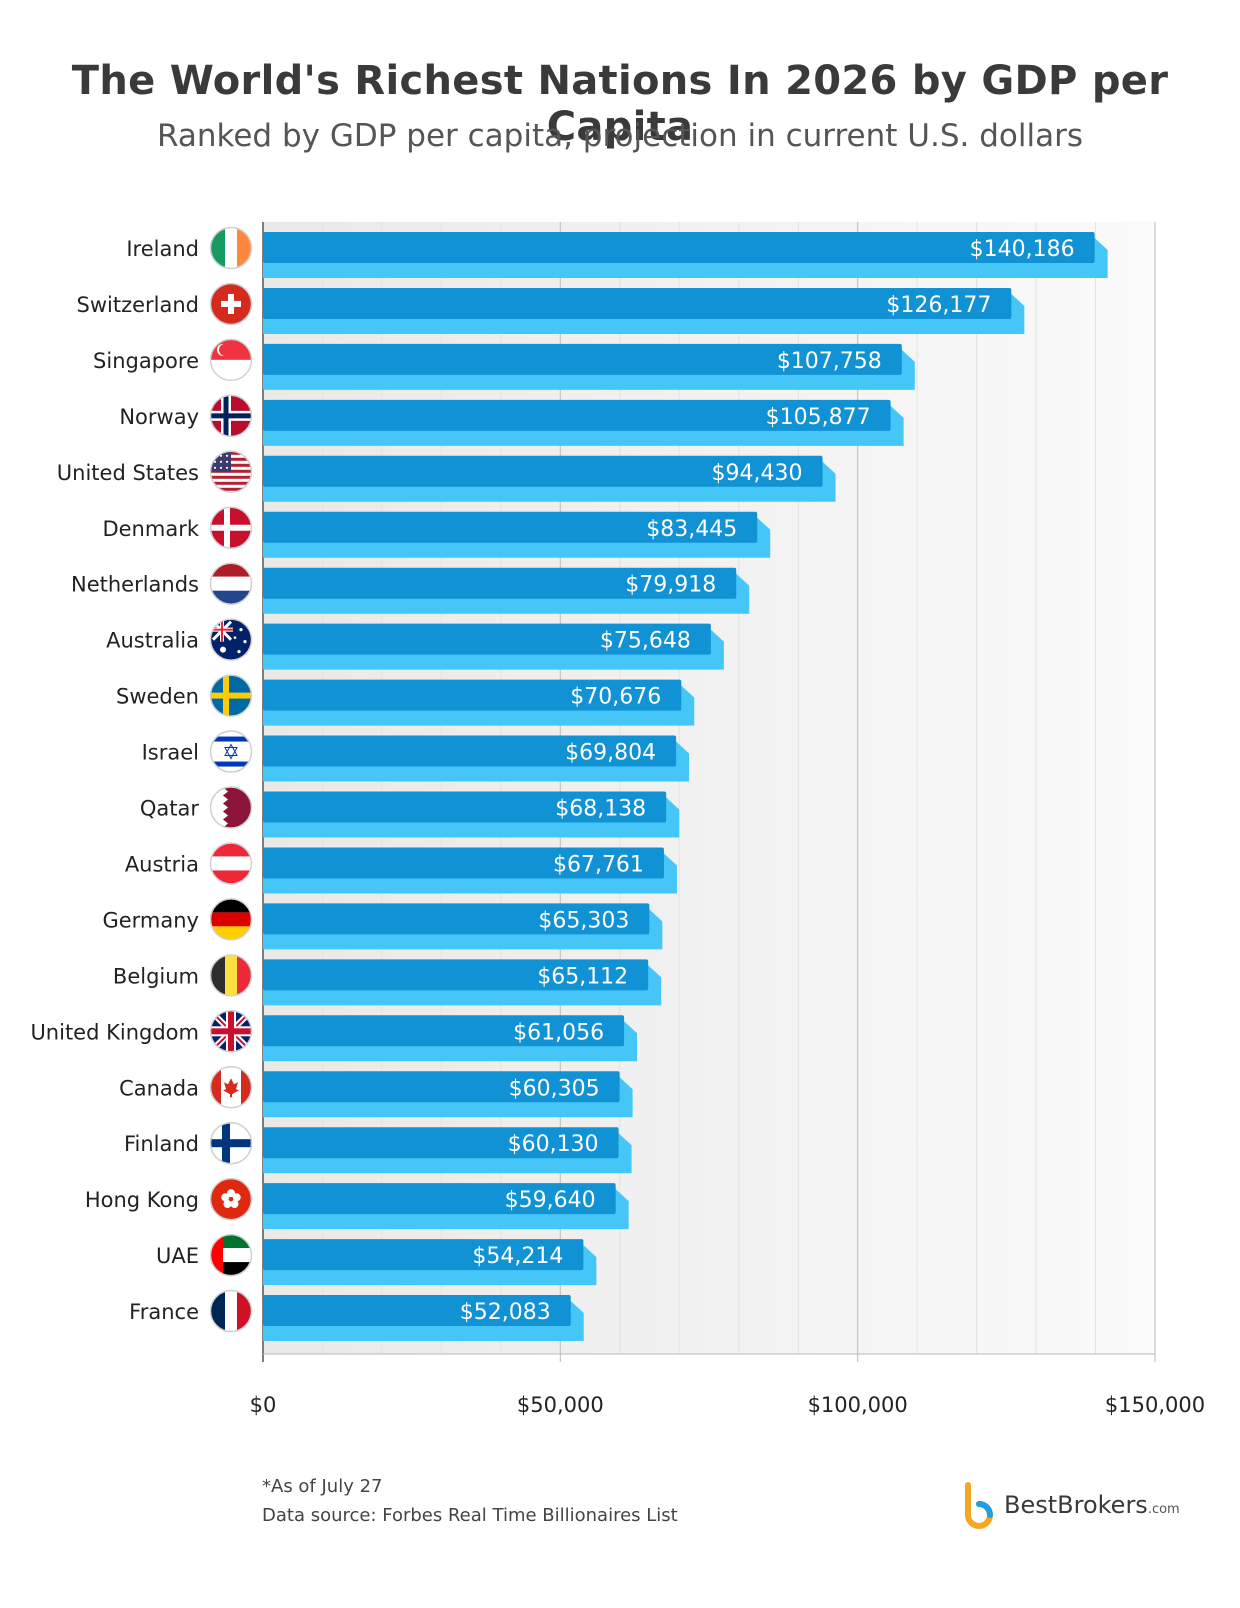 The height and width of the screenshot is (1608, 1240). What do you see at coordinates (405, 700) in the screenshot?
I see `bar-row: $70,676 Sweden` at bounding box center [405, 700].